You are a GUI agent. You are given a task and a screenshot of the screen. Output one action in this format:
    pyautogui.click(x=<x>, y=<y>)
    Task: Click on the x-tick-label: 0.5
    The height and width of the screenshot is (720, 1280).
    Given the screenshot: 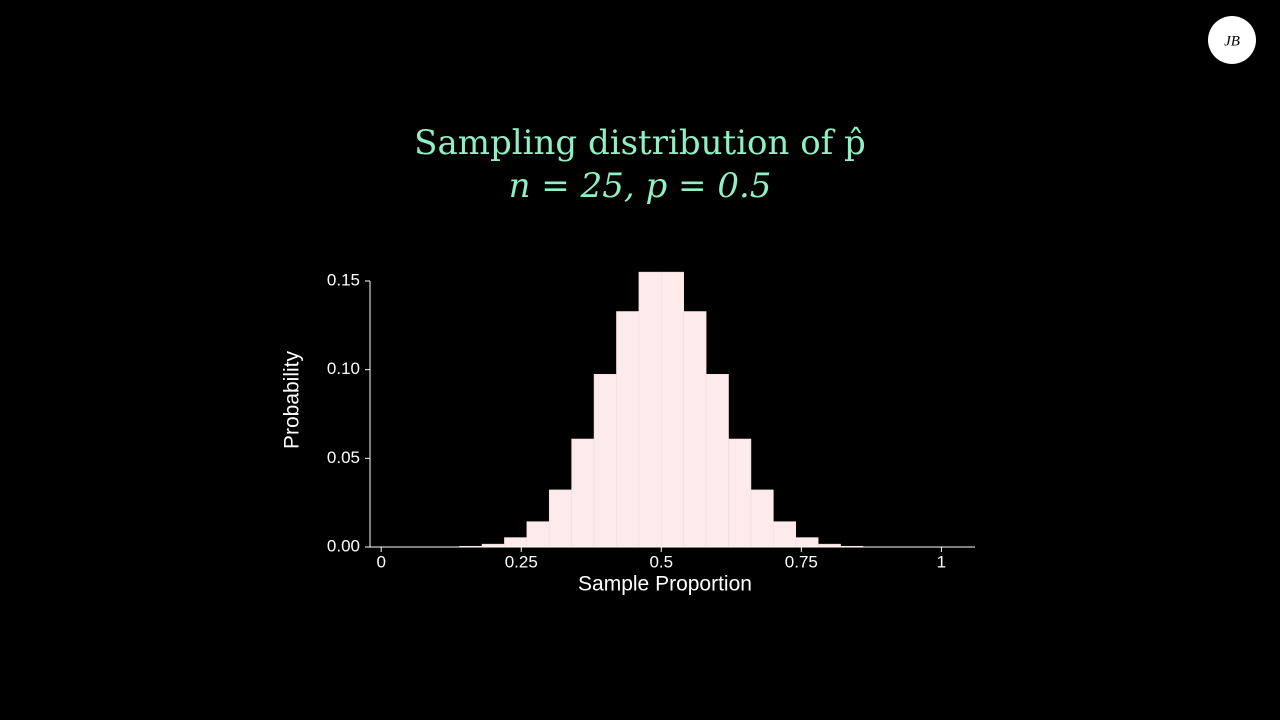 What is the action you would take?
    pyautogui.click(x=661, y=561)
    